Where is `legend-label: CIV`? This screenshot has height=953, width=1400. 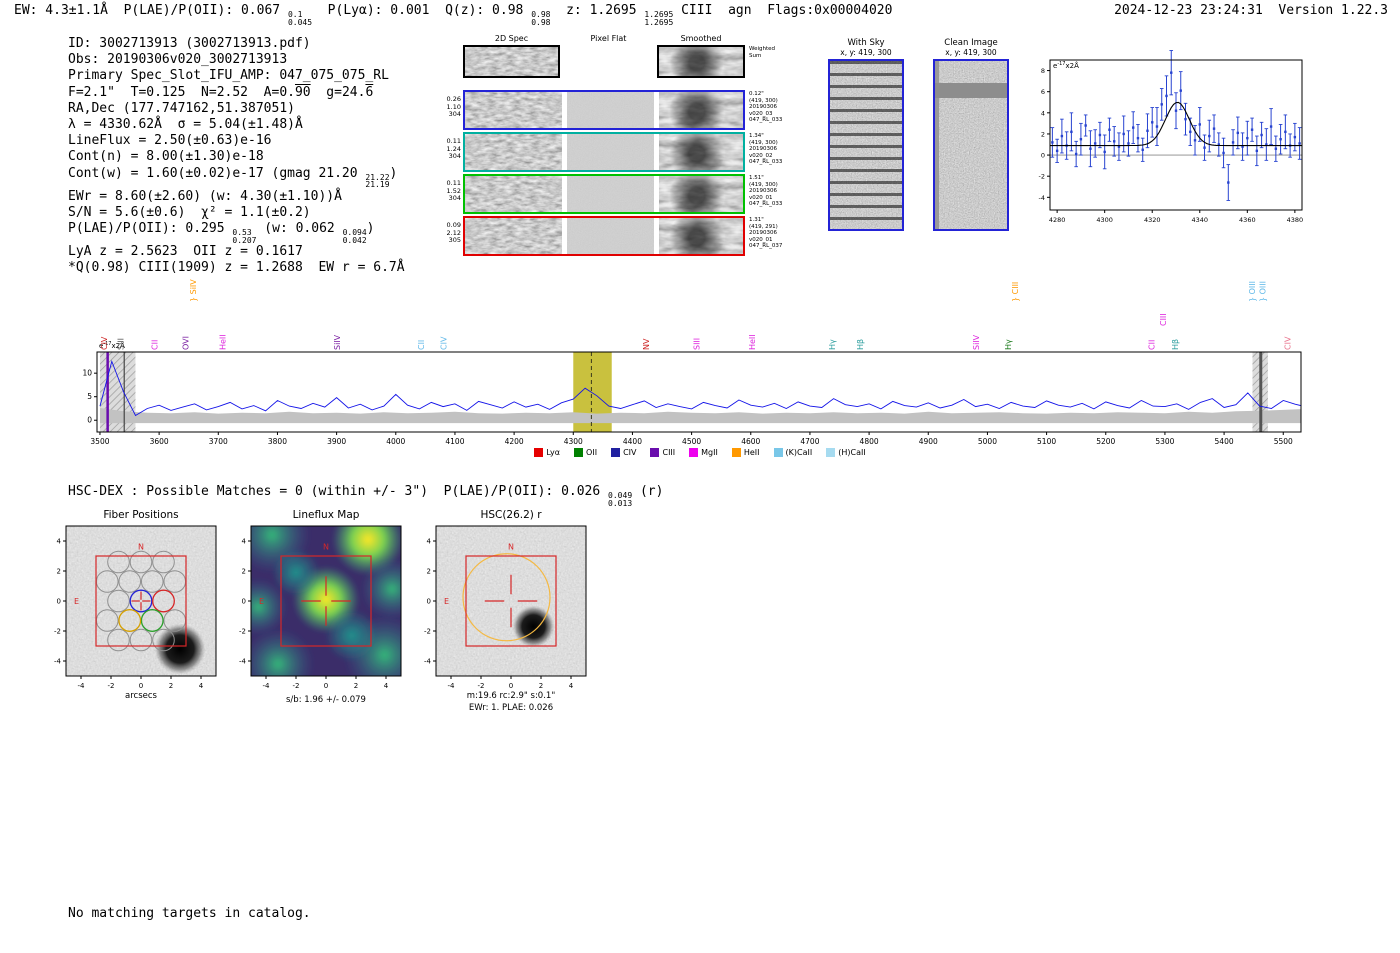 legend-label: CIV is located at coordinates (630, 452).